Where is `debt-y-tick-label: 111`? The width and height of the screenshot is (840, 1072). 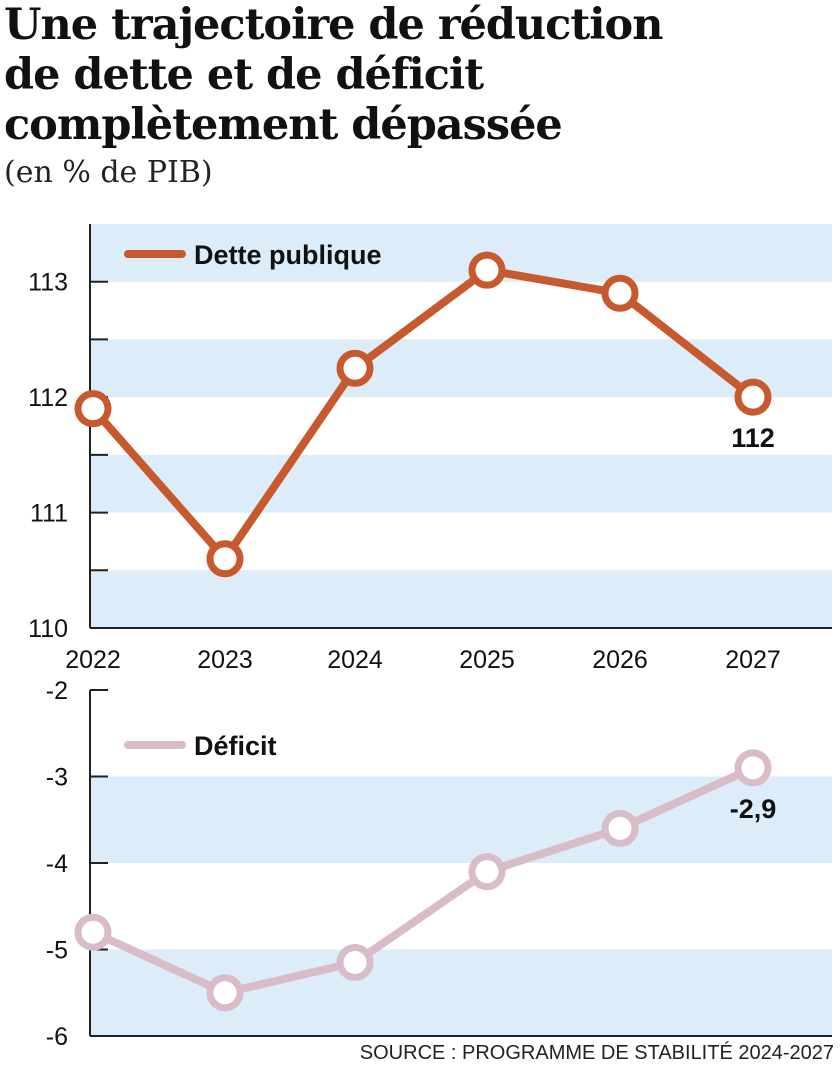 debt-y-tick-label: 111 is located at coordinates (49, 514).